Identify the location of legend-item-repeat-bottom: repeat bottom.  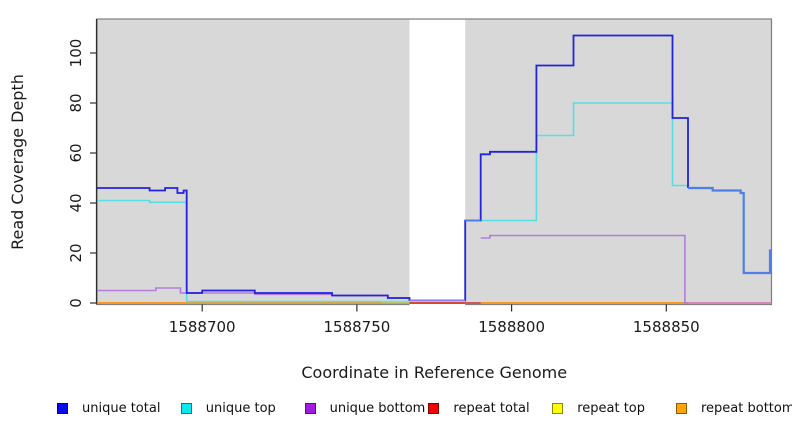
(734, 408).